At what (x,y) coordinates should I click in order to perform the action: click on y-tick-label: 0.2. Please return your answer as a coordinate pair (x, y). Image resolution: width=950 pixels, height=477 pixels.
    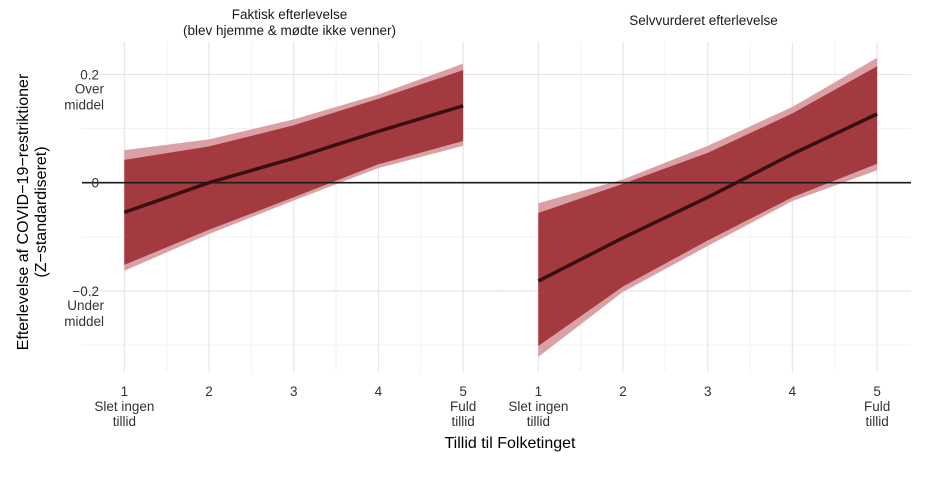
    Looking at the image, I should click on (89, 74).